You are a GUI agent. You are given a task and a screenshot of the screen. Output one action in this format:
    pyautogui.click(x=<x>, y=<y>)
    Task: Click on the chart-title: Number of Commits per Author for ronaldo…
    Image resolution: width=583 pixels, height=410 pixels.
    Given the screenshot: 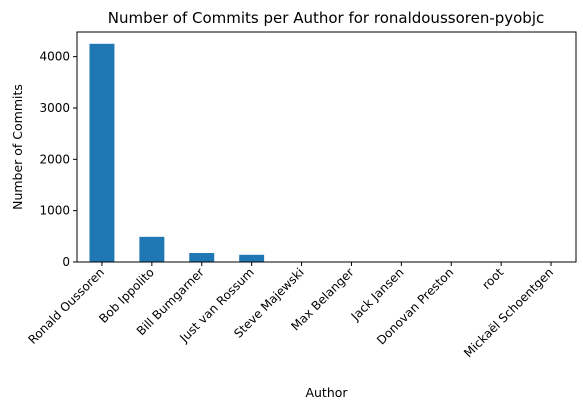 What is the action you would take?
    pyautogui.click(x=326, y=18)
    